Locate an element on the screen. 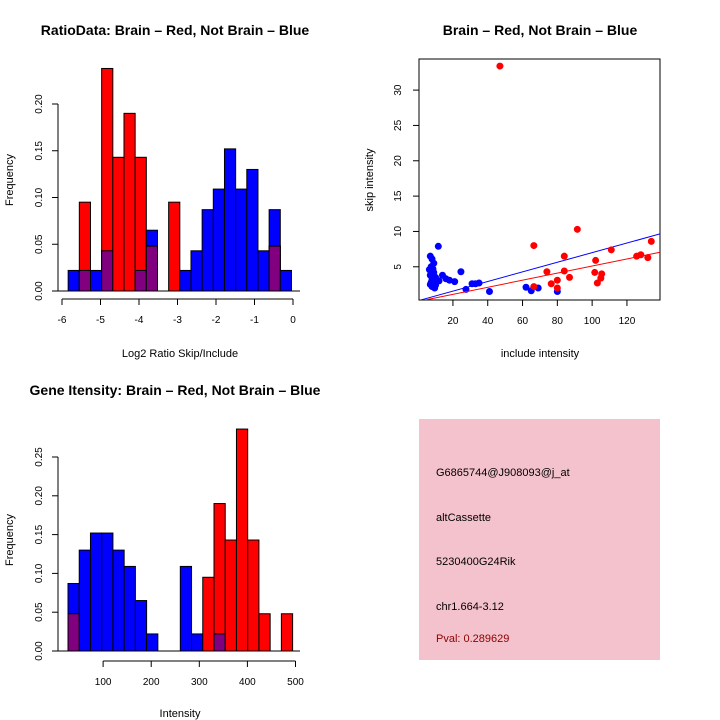 The image size is (720, 720). intensity-histogram-ylabel: Frequency is located at coordinates (10, 540).